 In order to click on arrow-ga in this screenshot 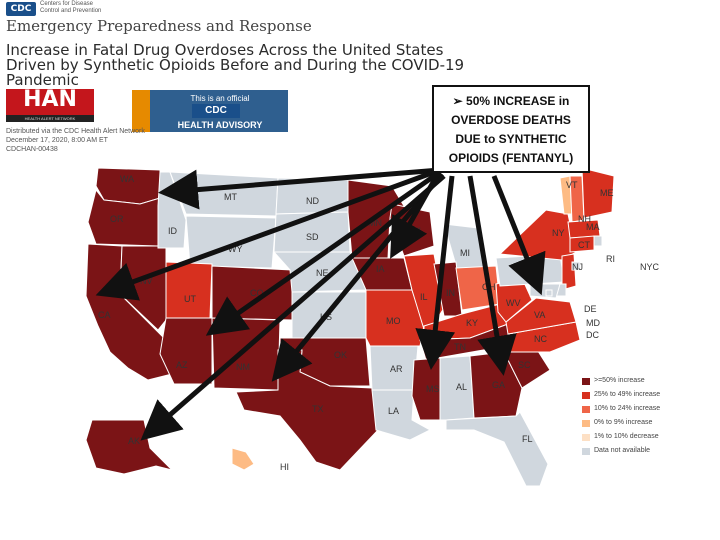, I will do `click(492, 275)`.